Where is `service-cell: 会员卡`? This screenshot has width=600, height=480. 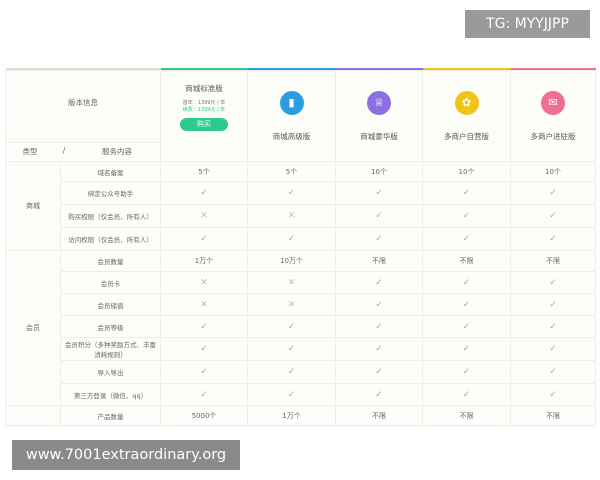
service-cell: 会员卡 is located at coordinates (110, 282).